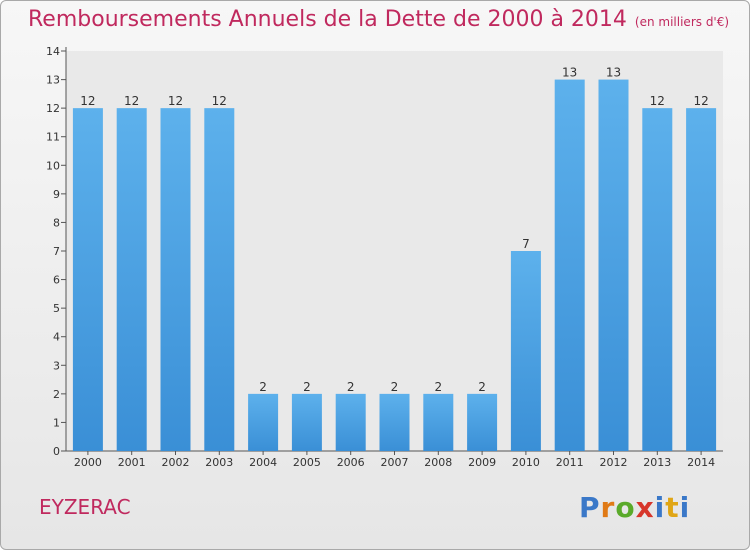 The height and width of the screenshot is (550, 750). I want to click on x-tick-label: 2006, so click(351, 462).